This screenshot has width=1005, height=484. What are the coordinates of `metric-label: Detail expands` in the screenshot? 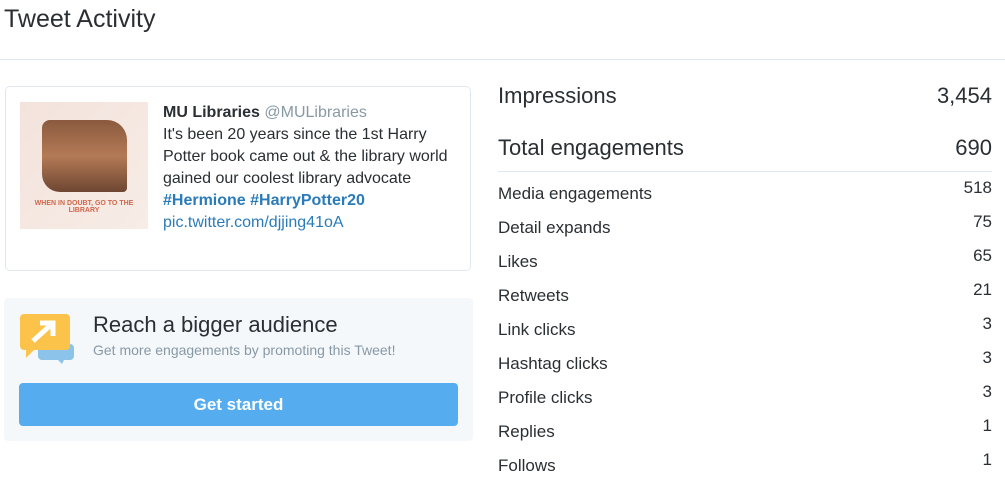 It's located at (554, 227).